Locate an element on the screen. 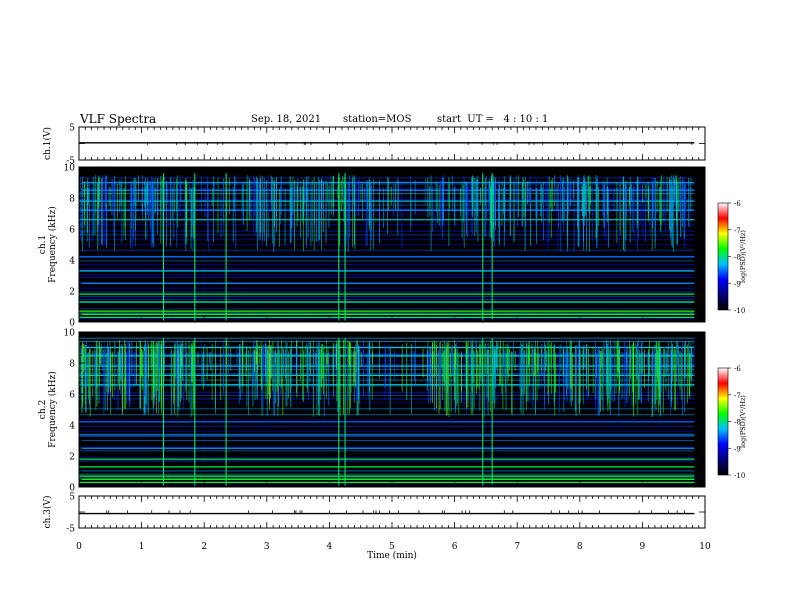  figure-title: VLF Spectra is located at coordinates (118, 119).